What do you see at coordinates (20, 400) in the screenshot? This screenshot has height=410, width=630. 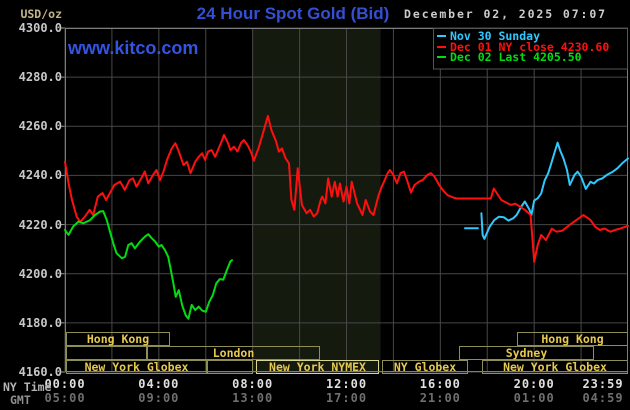 I see `gmt-axis-label: GMT` at bounding box center [20, 400].